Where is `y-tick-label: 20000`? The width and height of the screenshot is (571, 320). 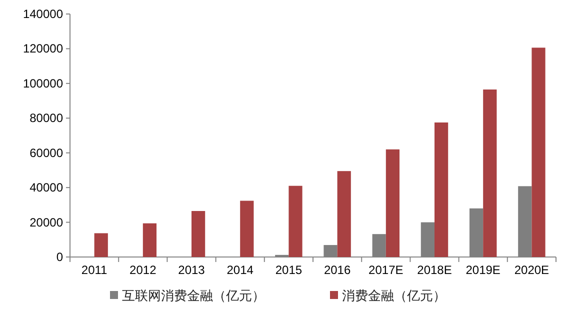
y-tick-label: 20000 is located at coordinates (47, 222).